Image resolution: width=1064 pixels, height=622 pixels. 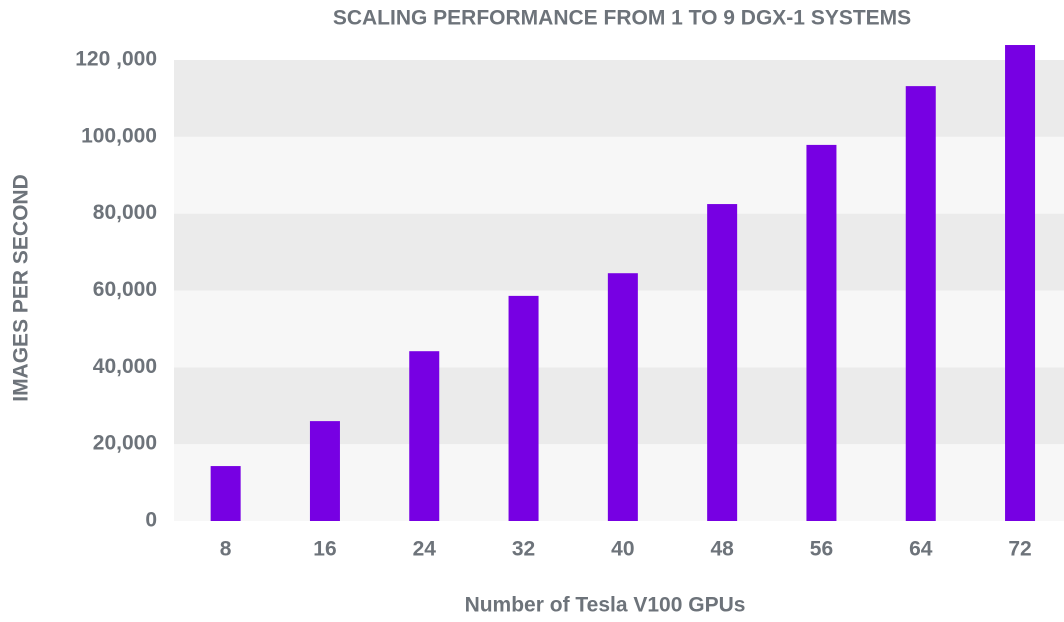 What do you see at coordinates (605, 605) in the screenshot?
I see `x-axis-label: Number of Tesla V100 GPUs` at bounding box center [605, 605].